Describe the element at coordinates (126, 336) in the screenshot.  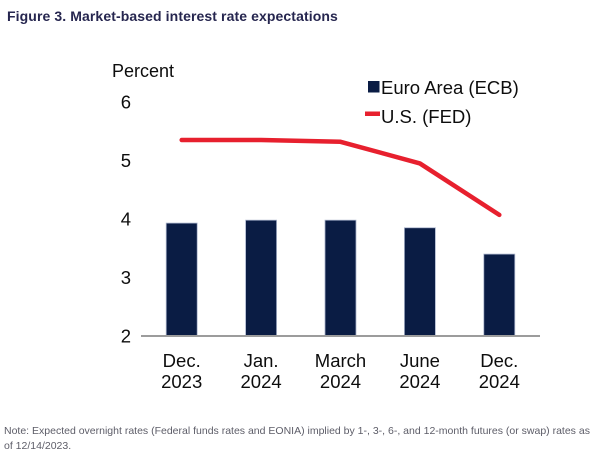
I see `y-tick-label: 2` at that location.